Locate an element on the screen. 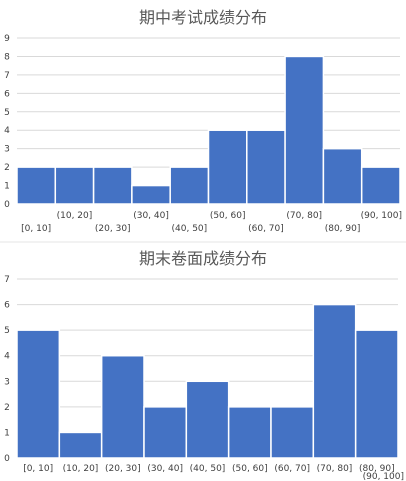 This screenshot has height=481, width=406. midterm-x-tick-label: (20, 30] is located at coordinates (113, 229).